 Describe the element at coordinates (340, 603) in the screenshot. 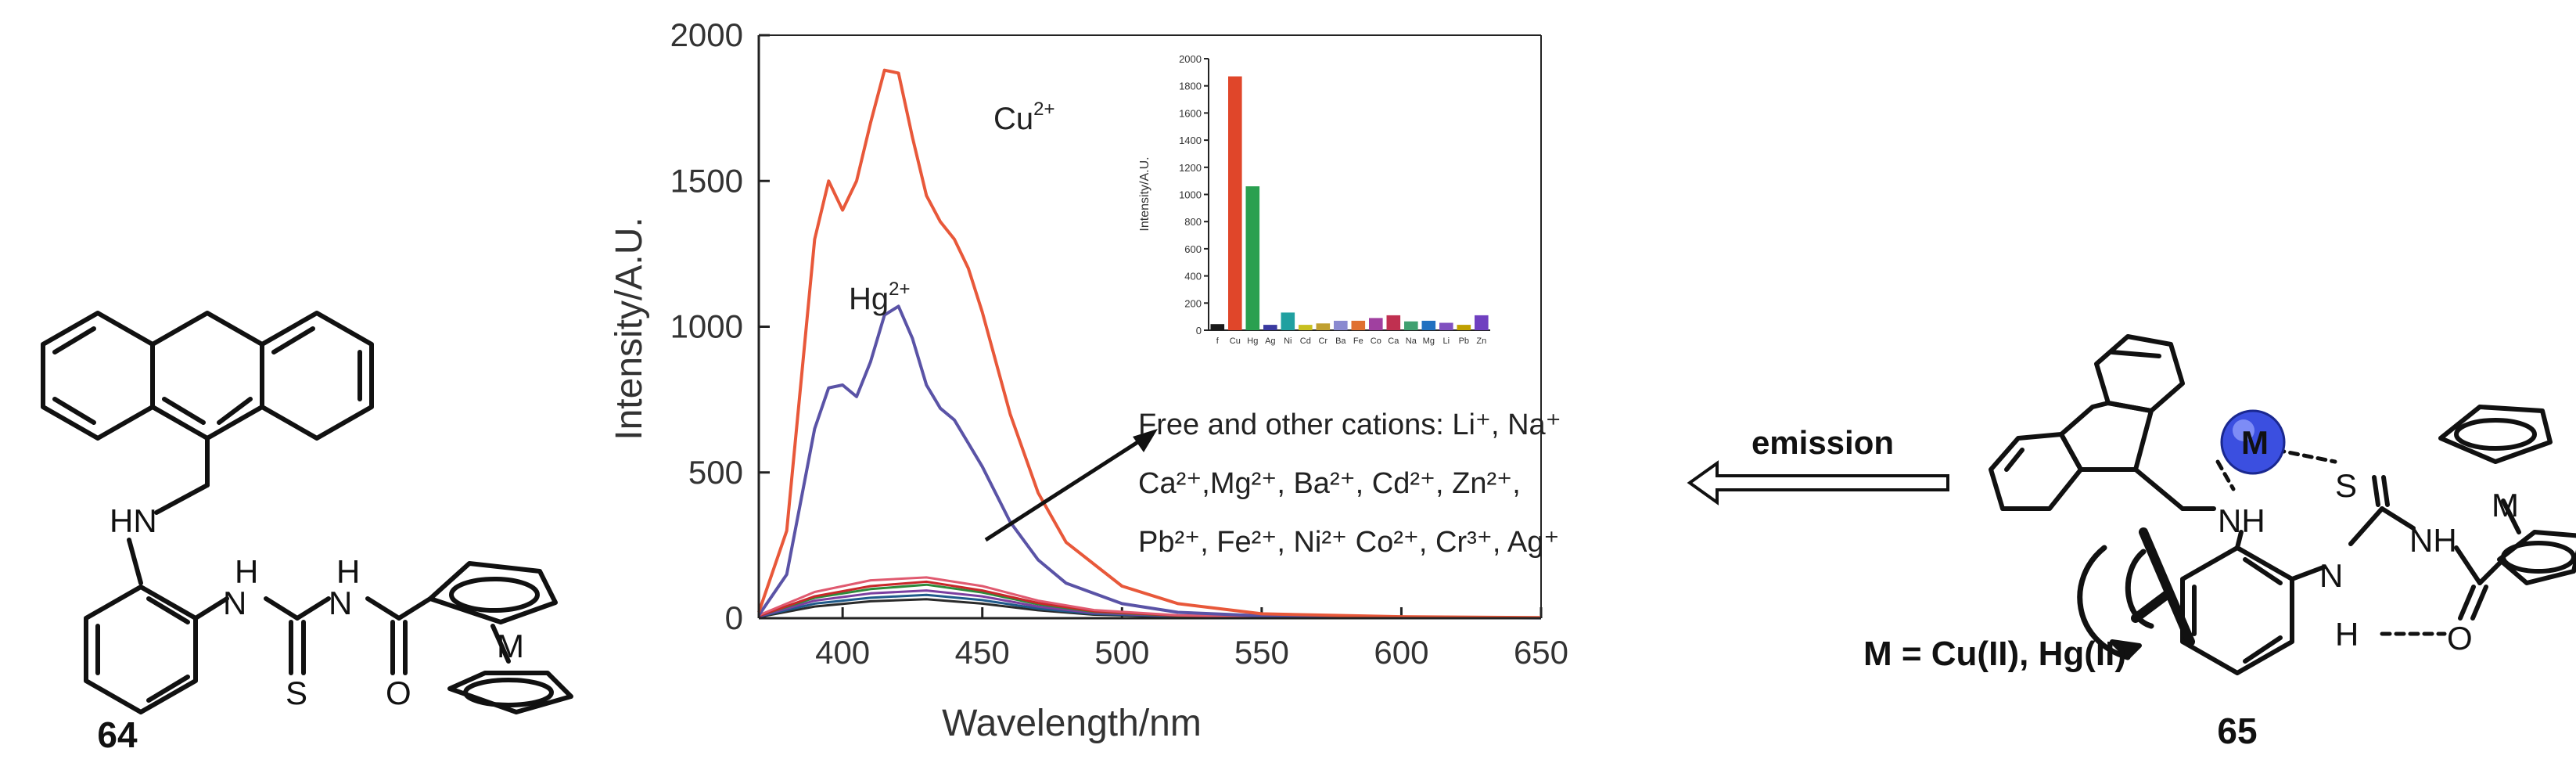

I see `atom-n2: N` at that location.